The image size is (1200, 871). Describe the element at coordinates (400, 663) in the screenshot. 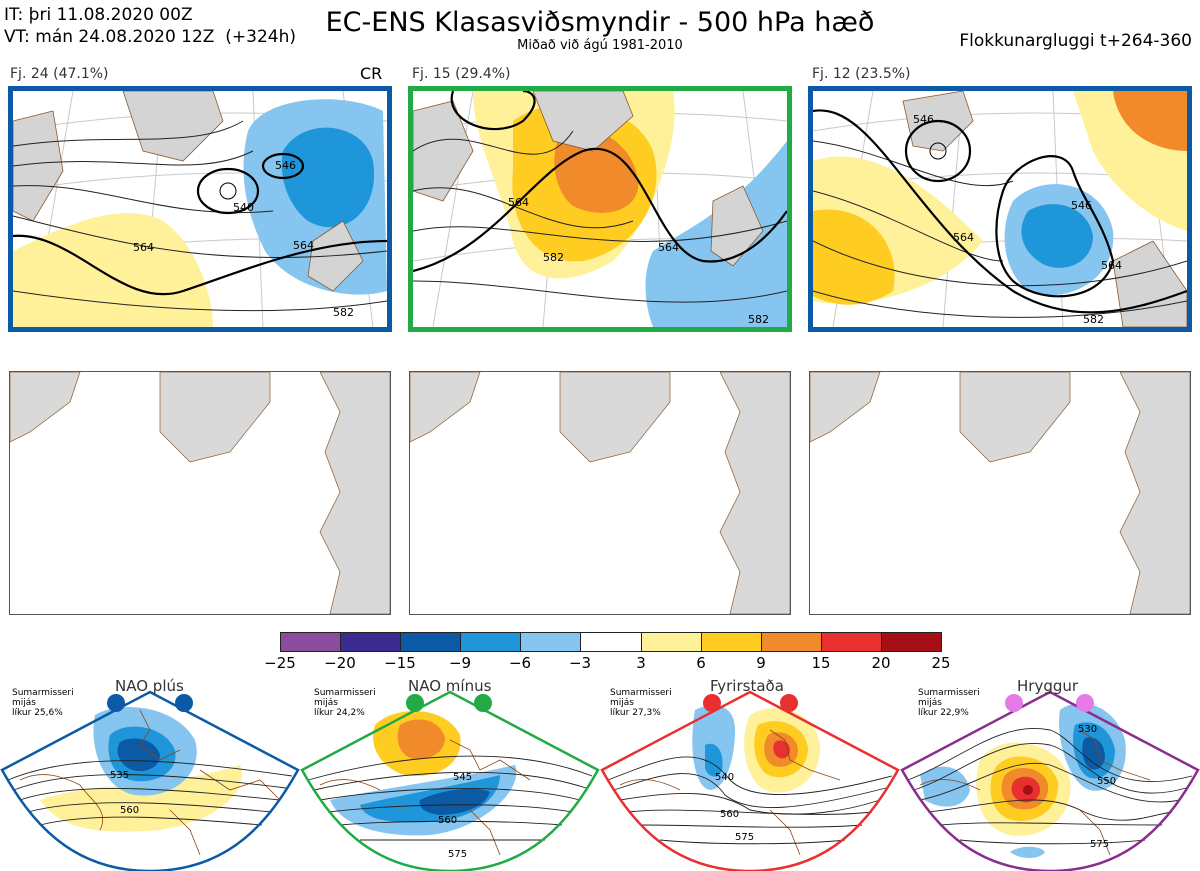

I see `colorbar-tick: −15` at that location.